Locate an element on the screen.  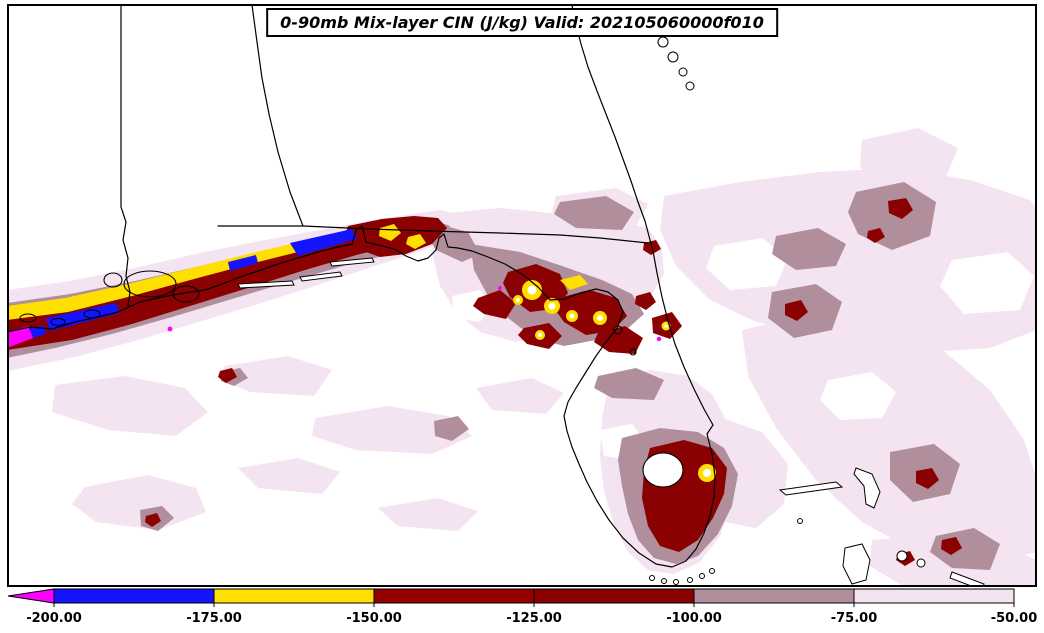
lake-borgne is located at coordinates (186, 294).